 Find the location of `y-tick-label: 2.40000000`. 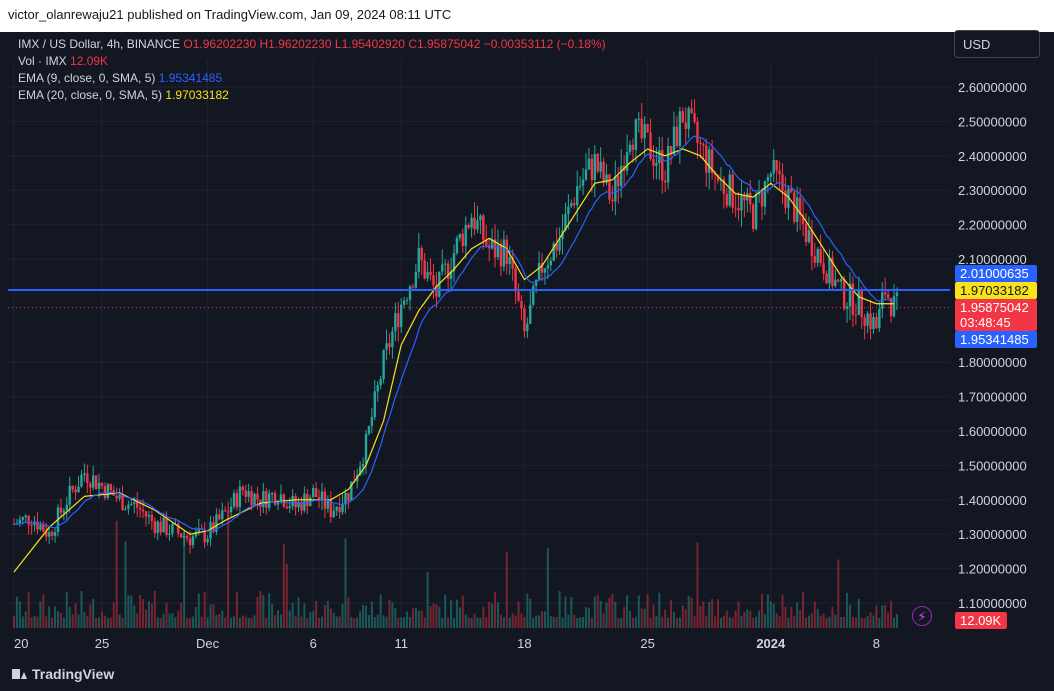

y-tick-label: 2.40000000 is located at coordinates (992, 156).